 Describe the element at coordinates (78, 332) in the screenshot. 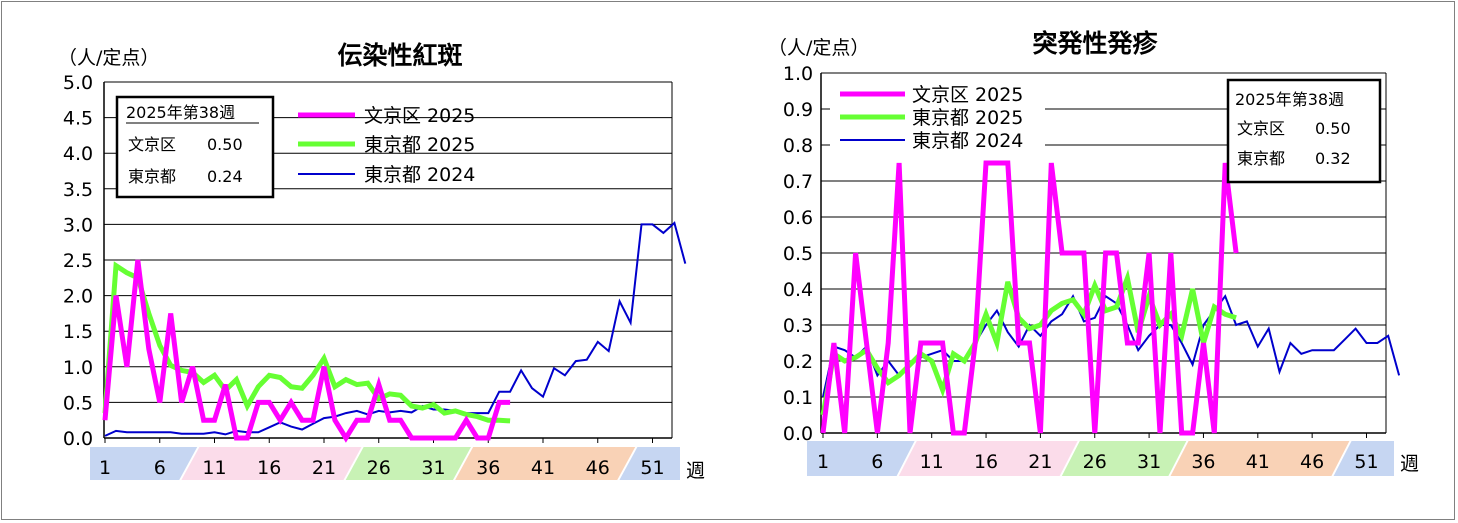

I see `chart1-y-tick-label: 1.5` at that location.